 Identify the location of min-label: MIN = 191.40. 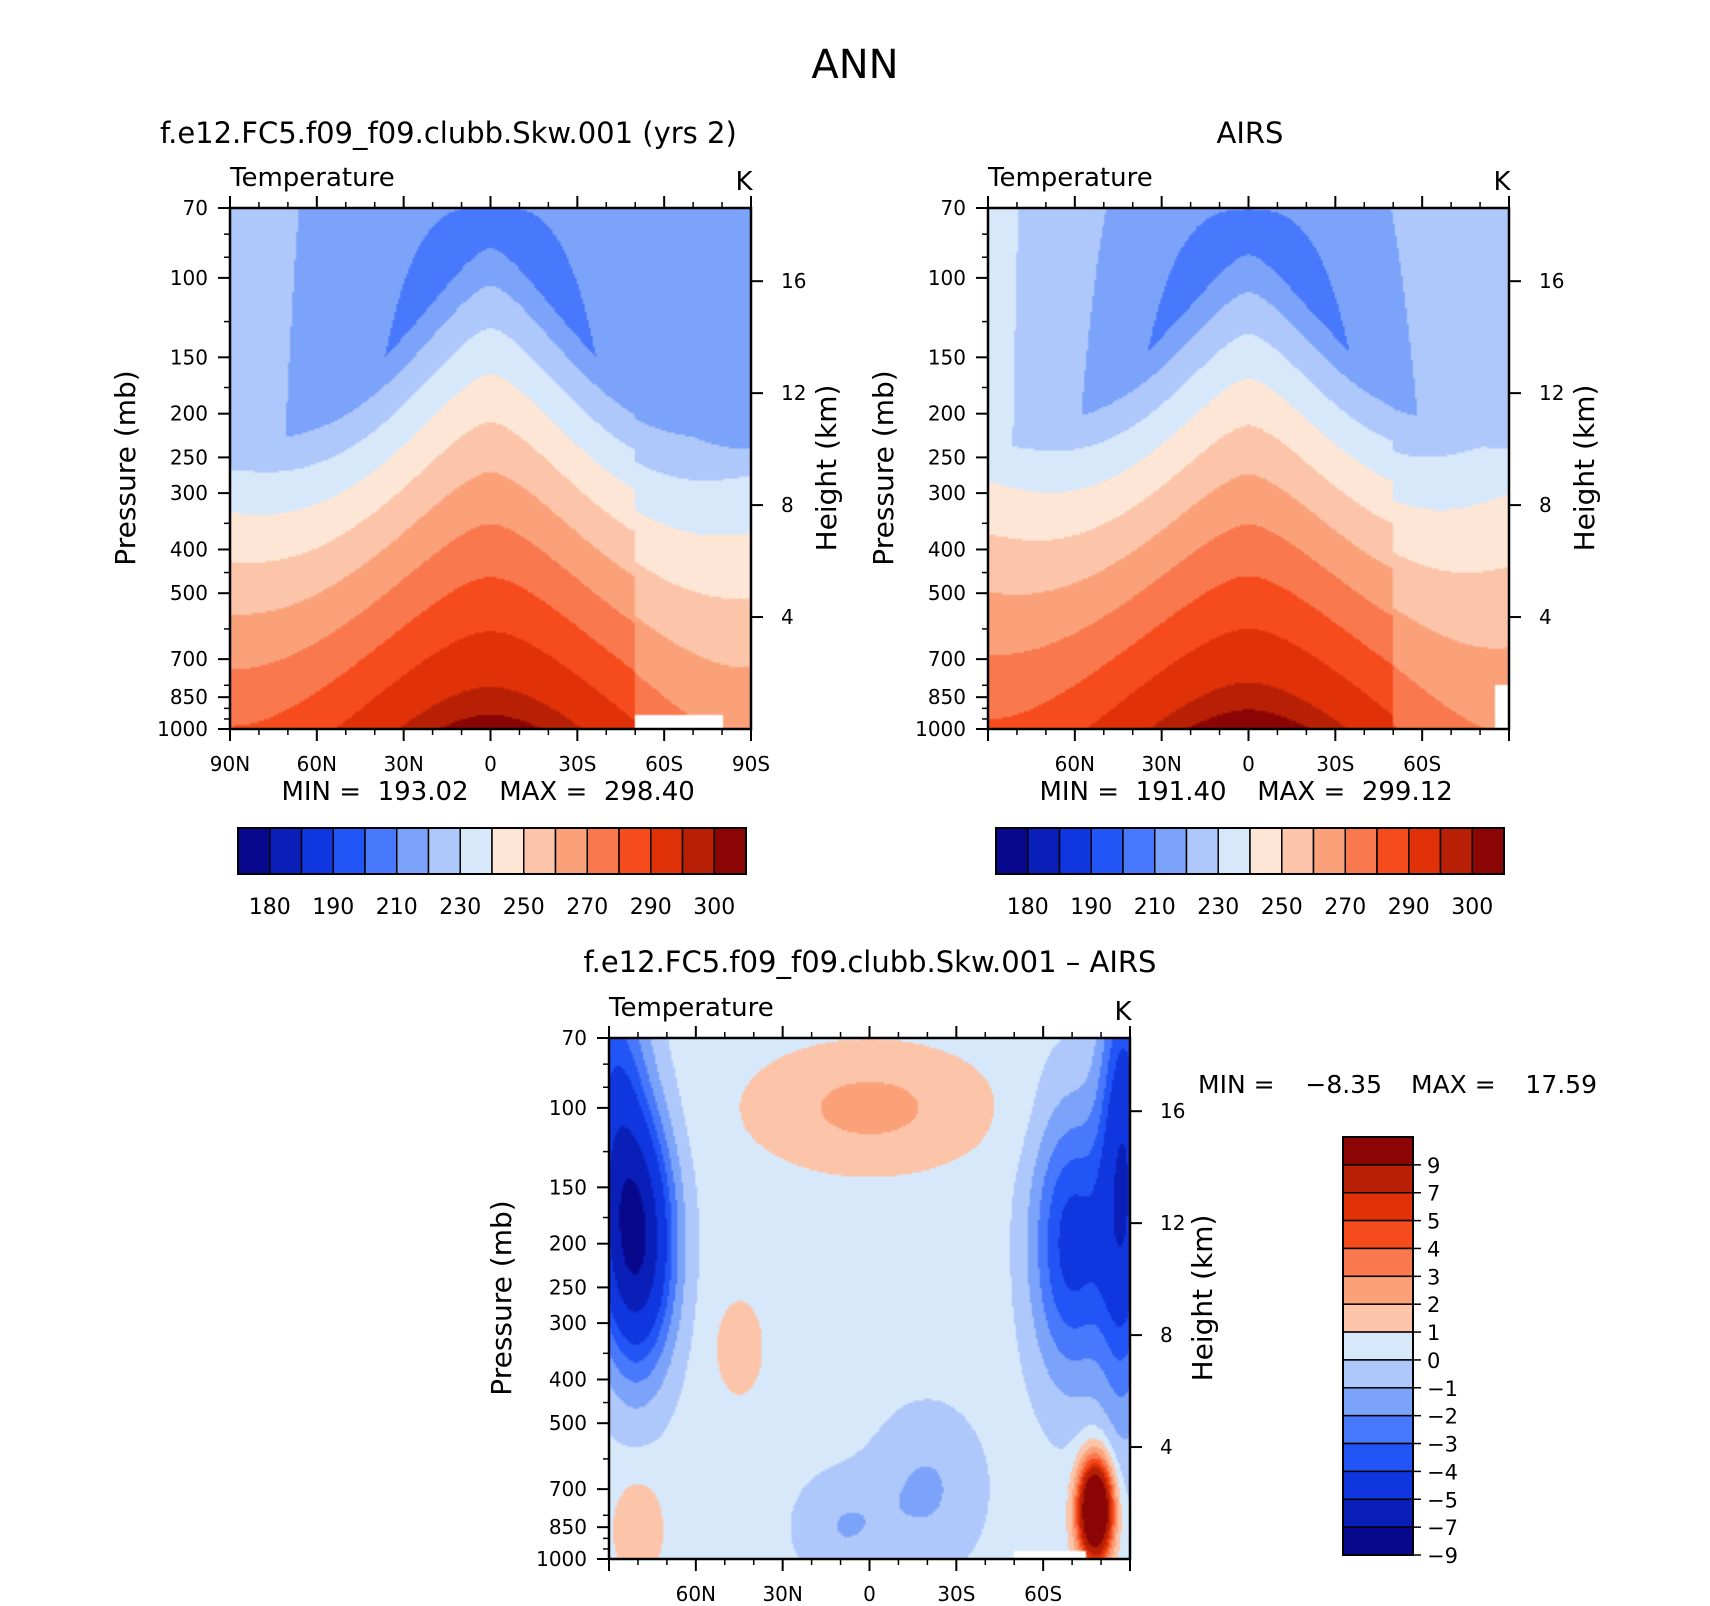
(1132, 792).